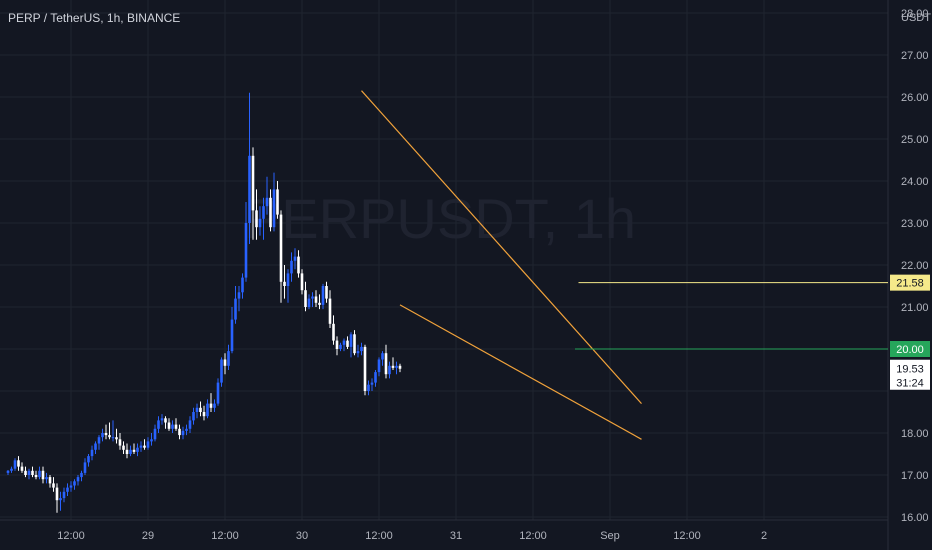 The image size is (932, 550). I want to click on price-tick-label: 26.00, so click(915, 98).